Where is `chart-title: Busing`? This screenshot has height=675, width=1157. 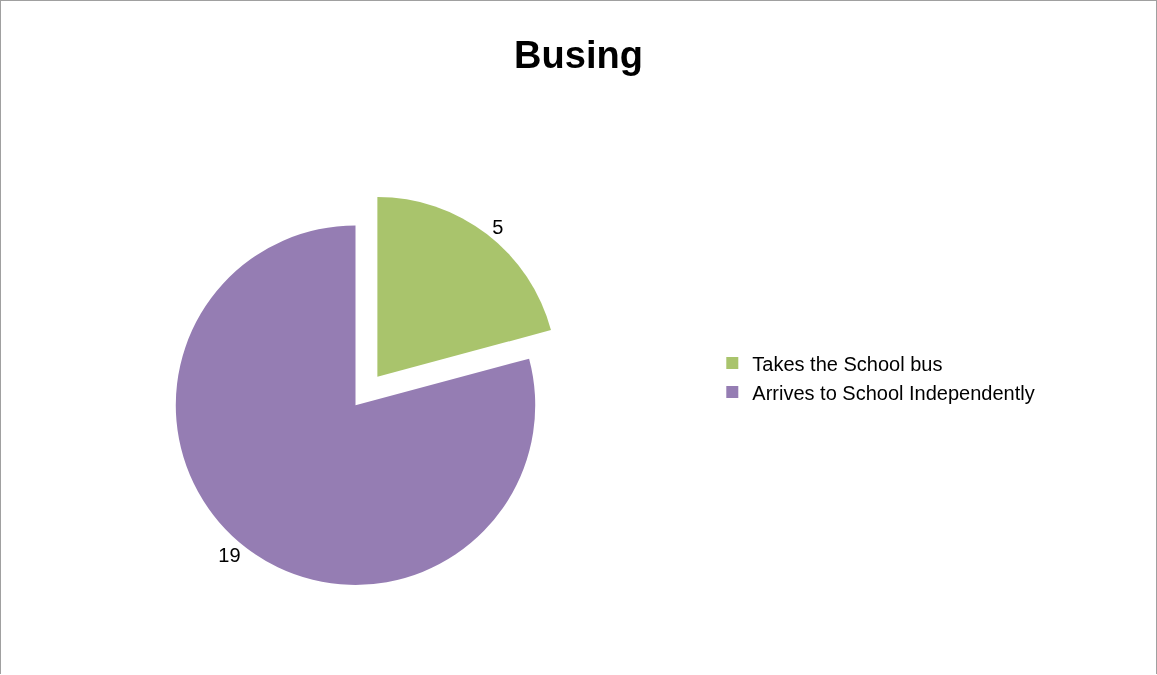 chart-title: Busing is located at coordinates (578, 54).